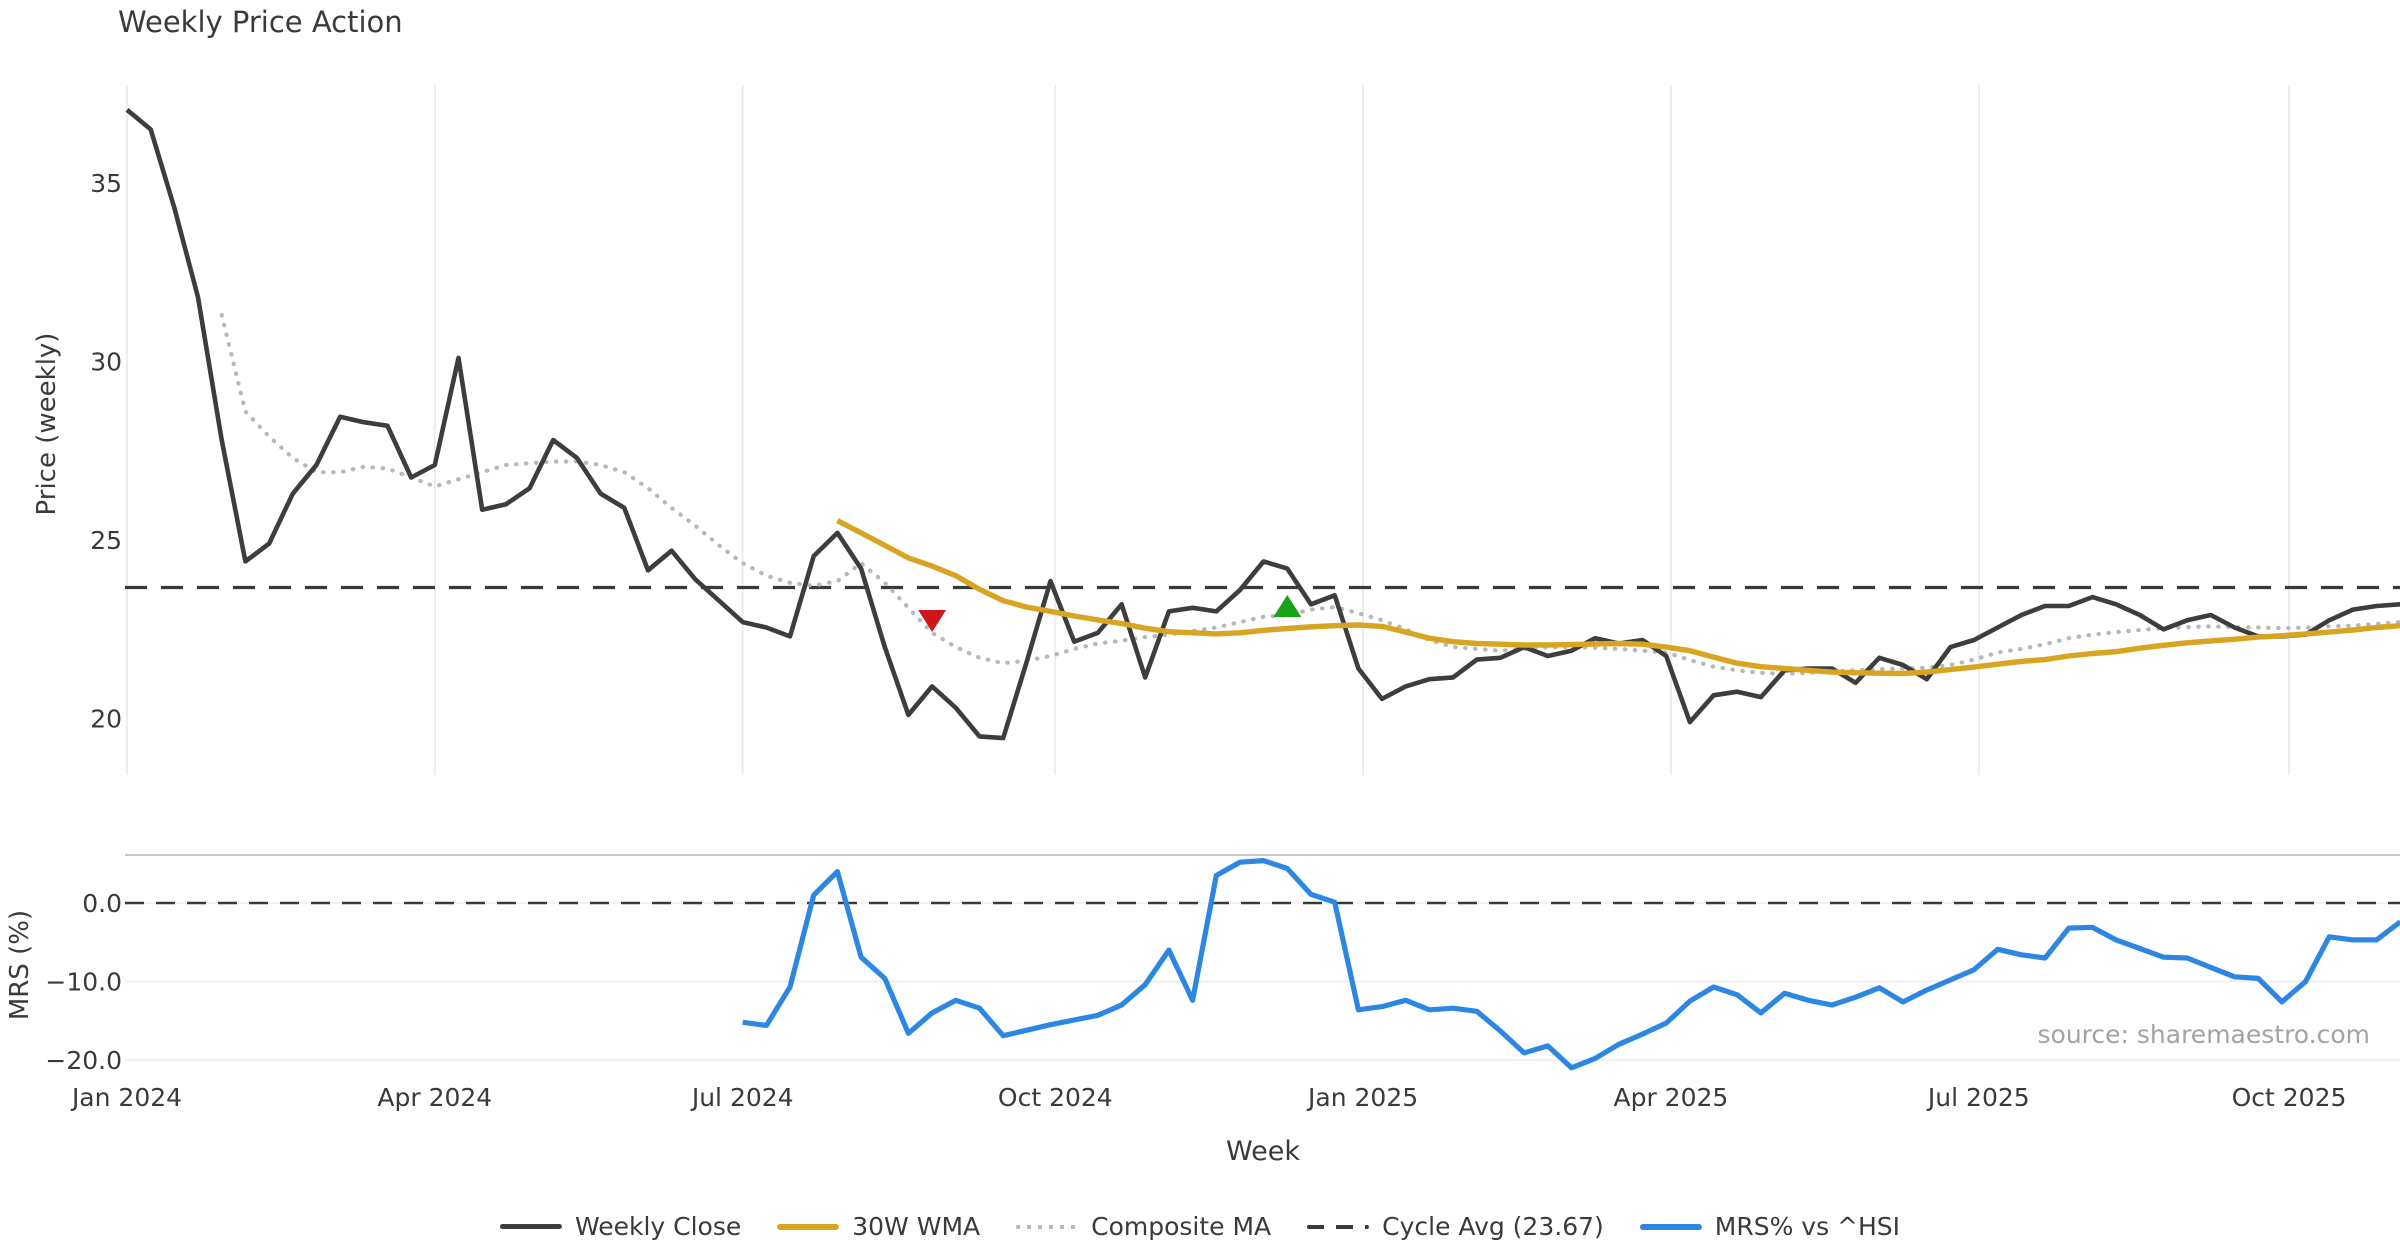  What do you see at coordinates (102, 903) in the screenshot?
I see `mrs-tick-label: 0.0` at bounding box center [102, 903].